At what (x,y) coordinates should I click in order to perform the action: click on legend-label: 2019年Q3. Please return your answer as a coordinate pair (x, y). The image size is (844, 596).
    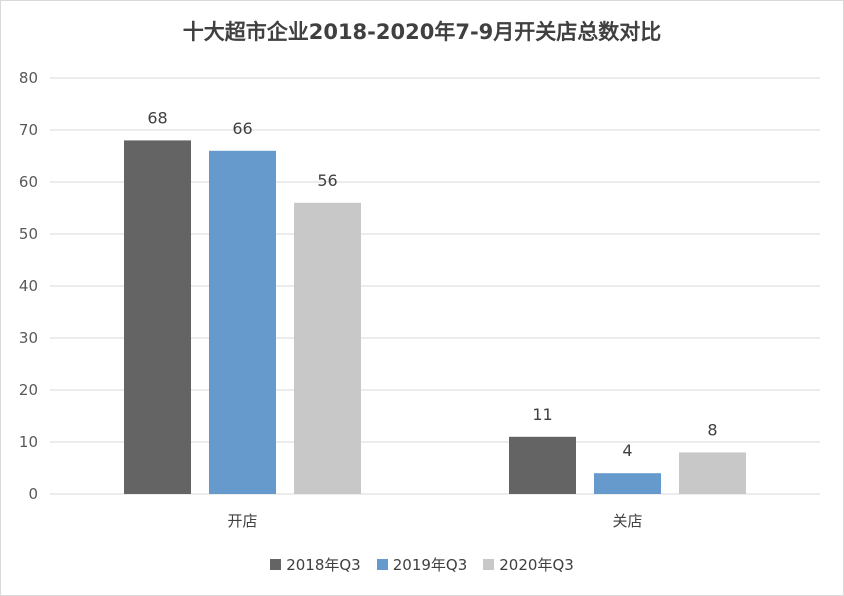
    Looking at the image, I should click on (430, 565).